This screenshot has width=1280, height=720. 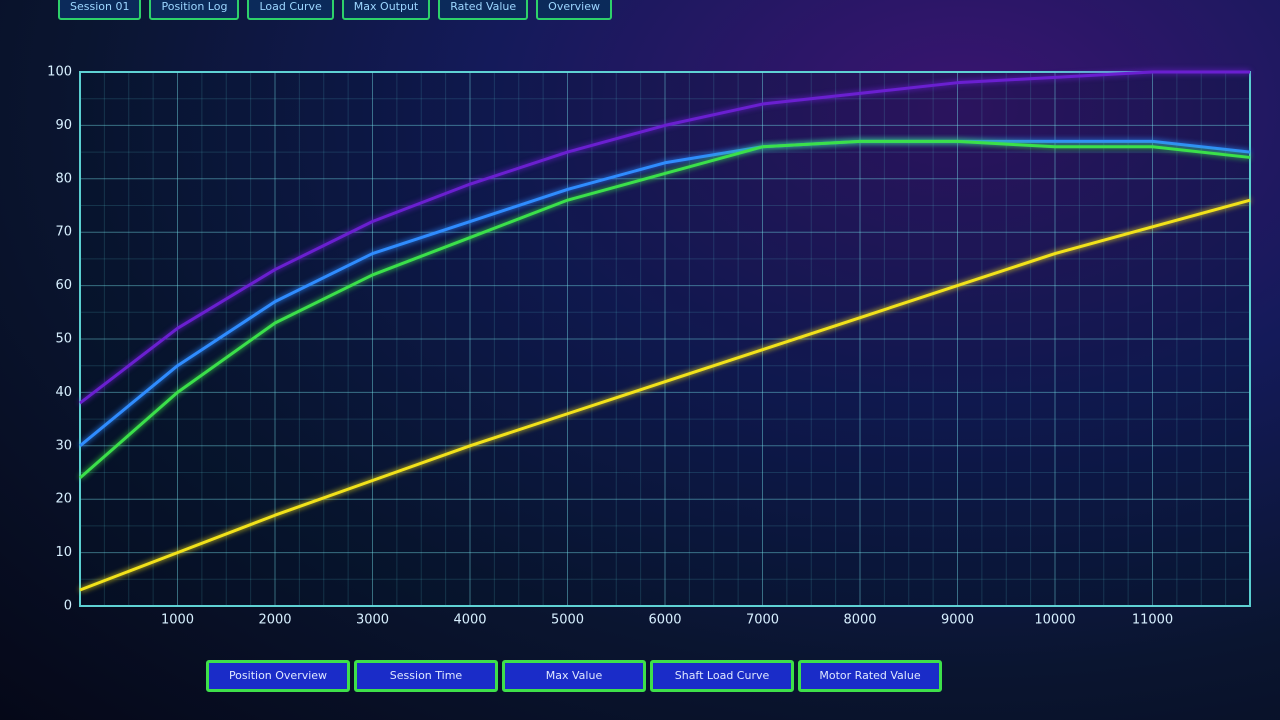 I want to click on button: Position Overview, so click(x=278, y=676).